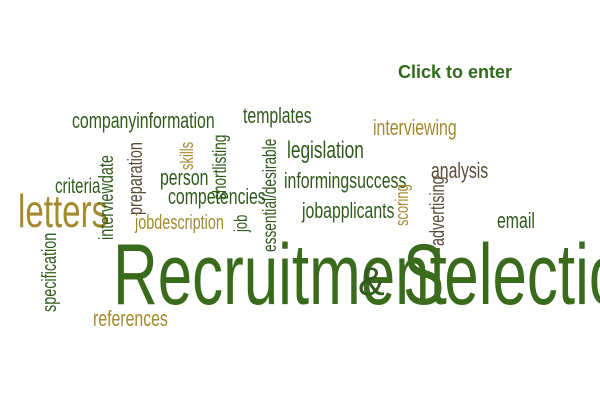 The height and width of the screenshot is (400, 600). What do you see at coordinates (187, 155) in the screenshot?
I see `word-skills: skills` at bounding box center [187, 155].